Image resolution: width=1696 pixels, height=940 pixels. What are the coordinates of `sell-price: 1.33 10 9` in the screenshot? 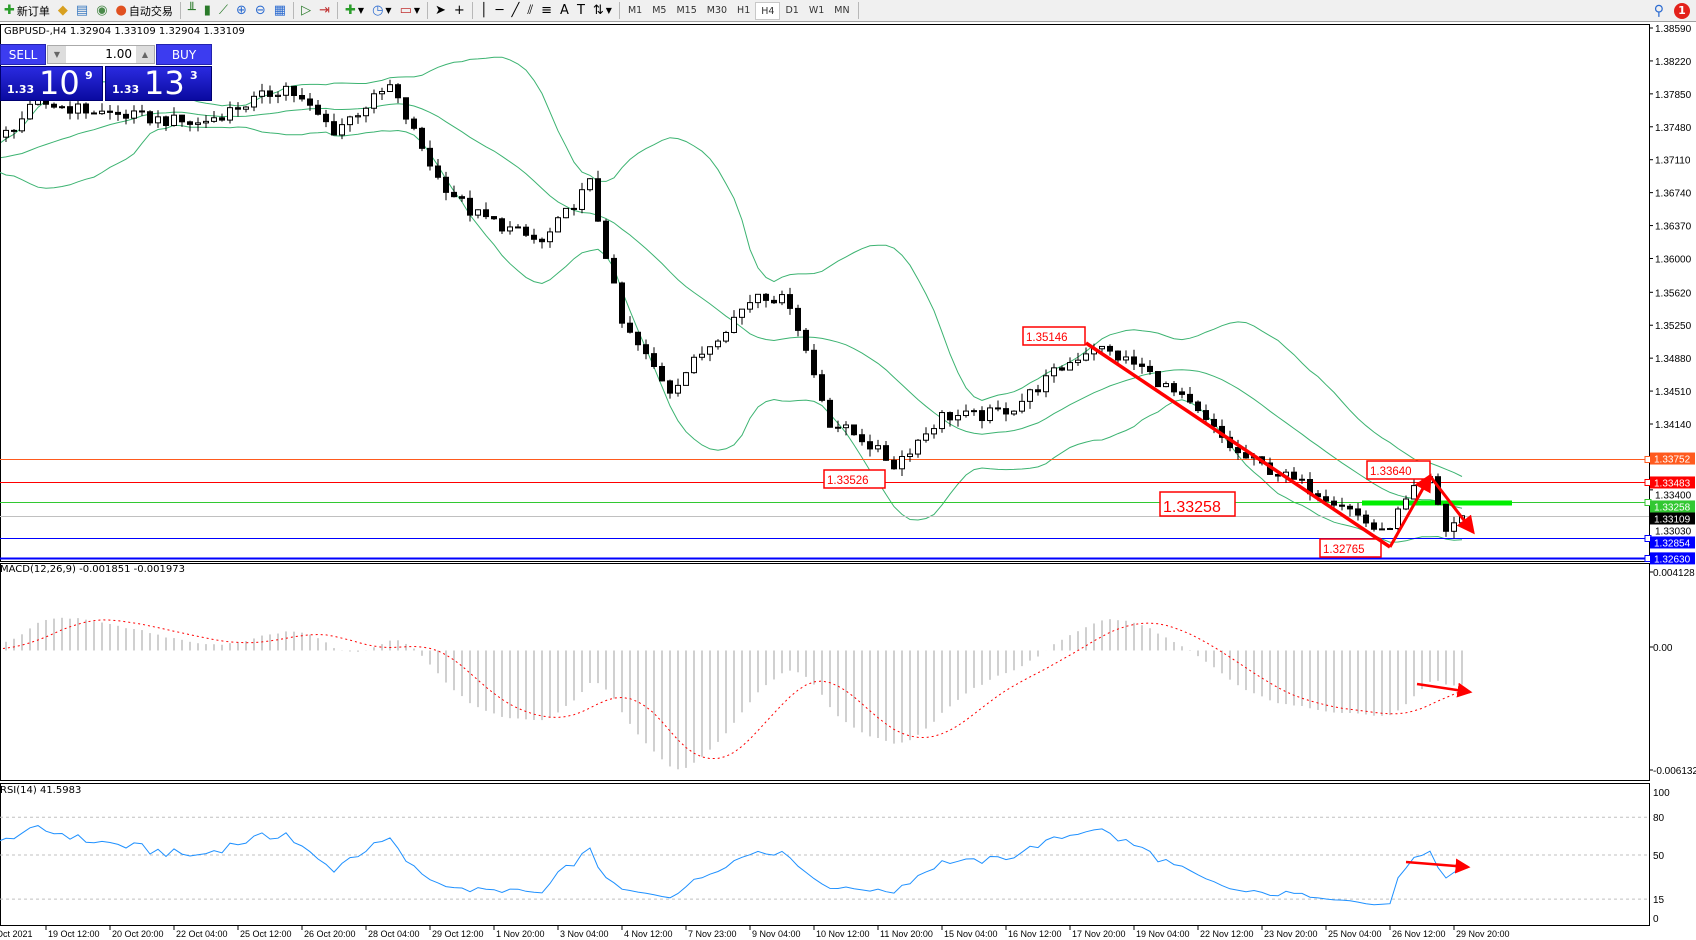 It's located at (51, 83).